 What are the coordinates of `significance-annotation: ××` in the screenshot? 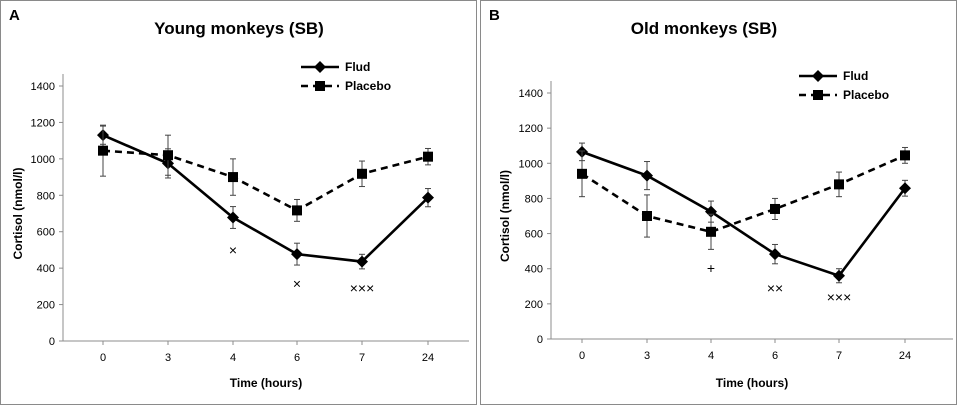 It's located at (775, 288).